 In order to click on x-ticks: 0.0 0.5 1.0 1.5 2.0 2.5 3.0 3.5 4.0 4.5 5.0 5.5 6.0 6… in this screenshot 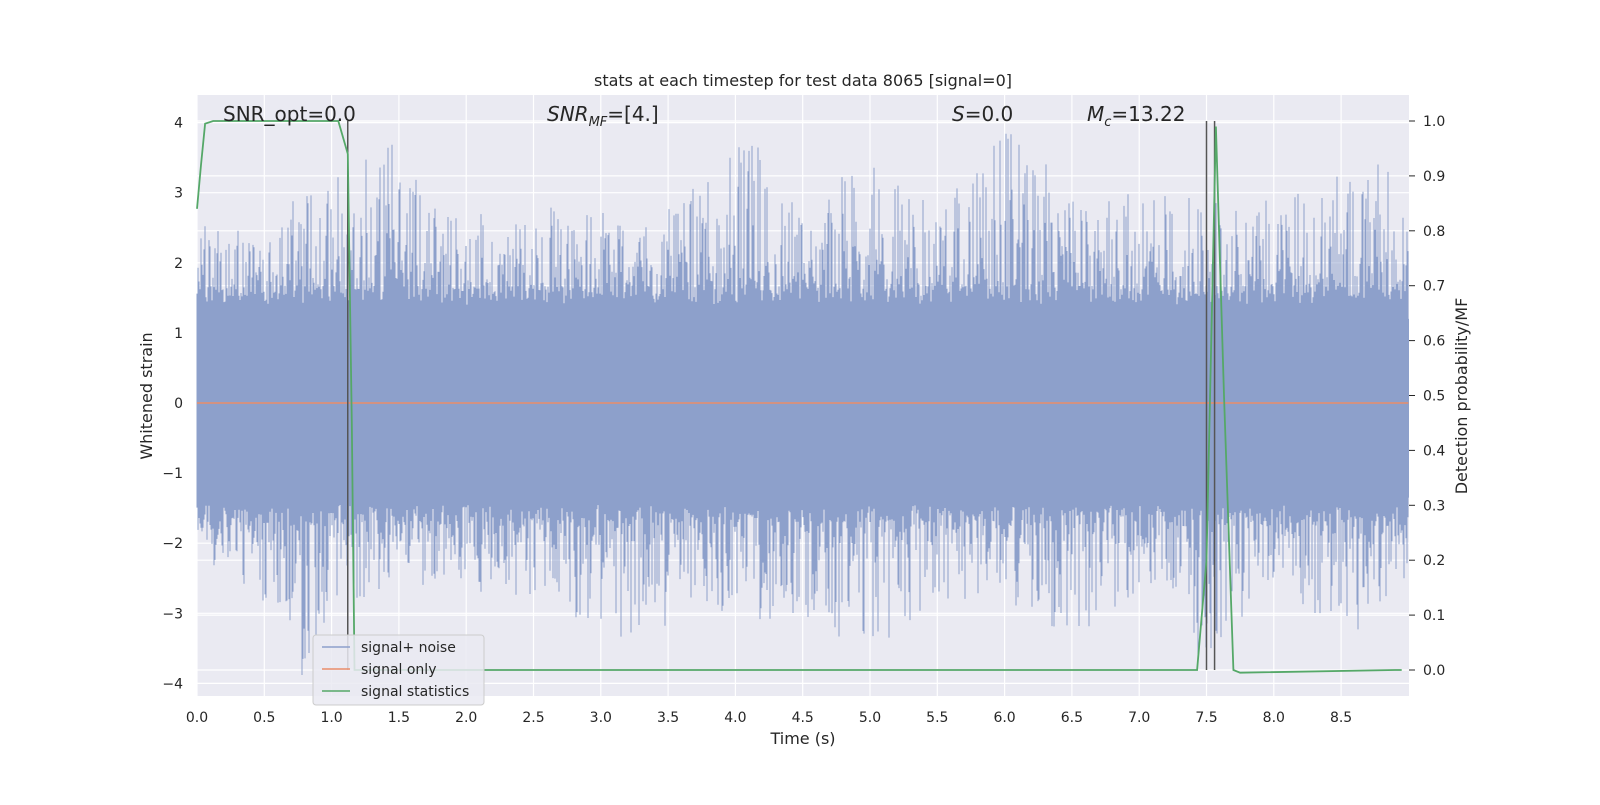, I will do `click(769, 718)`.